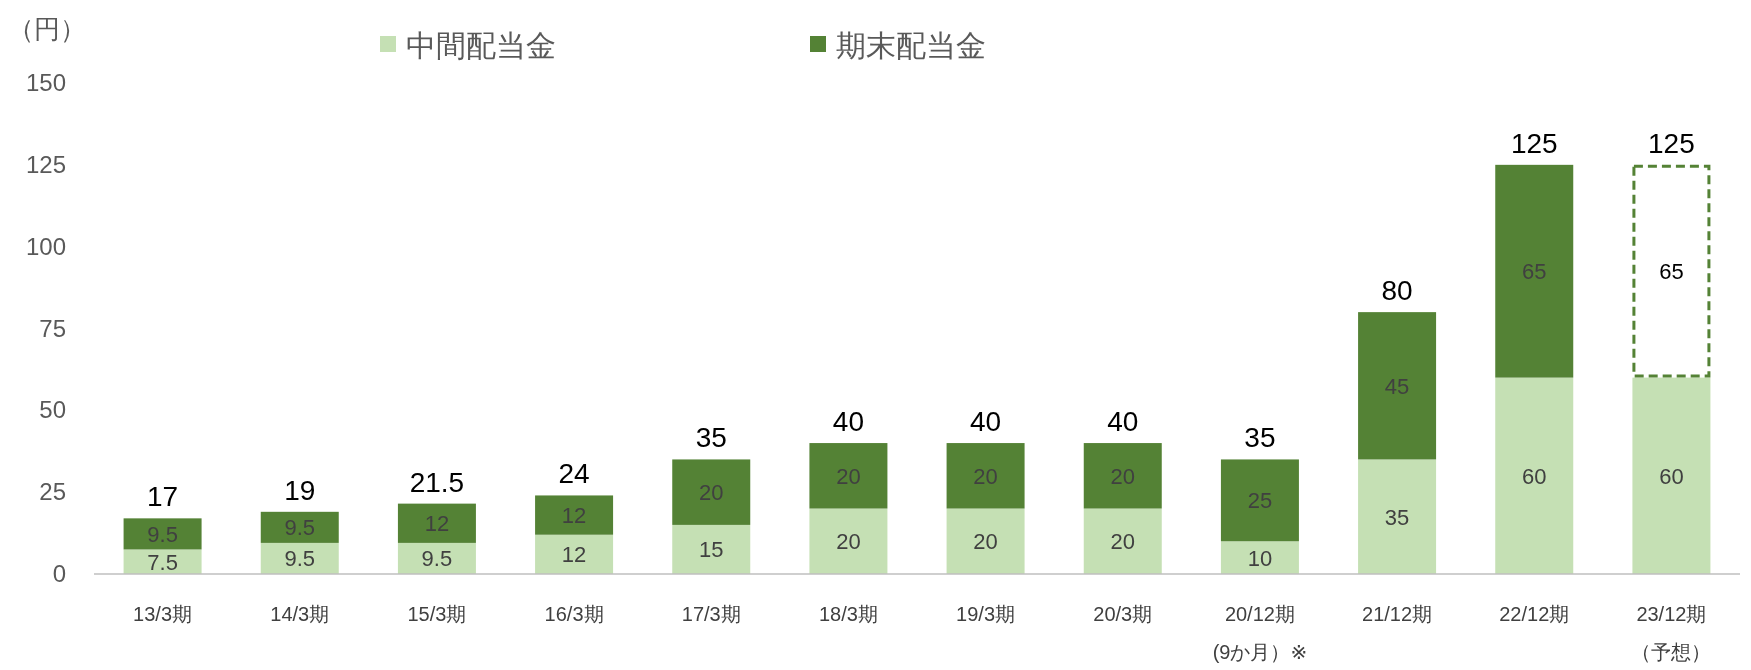 The height and width of the screenshot is (670, 1751). What do you see at coordinates (59, 573) in the screenshot?
I see `y-tick-label: 0` at bounding box center [59, 573].